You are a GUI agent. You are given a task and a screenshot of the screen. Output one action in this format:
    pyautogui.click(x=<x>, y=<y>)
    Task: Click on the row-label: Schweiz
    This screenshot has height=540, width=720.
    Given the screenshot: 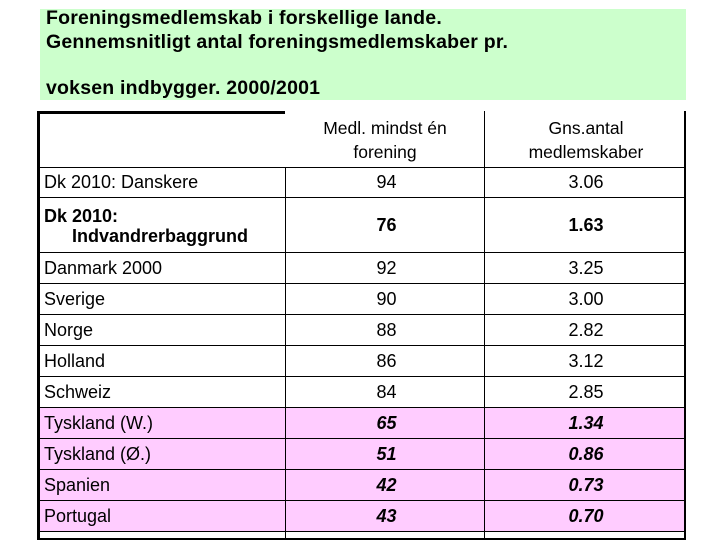 What is the action you would take?
    pyautogui.click(x=78, y=392)
    